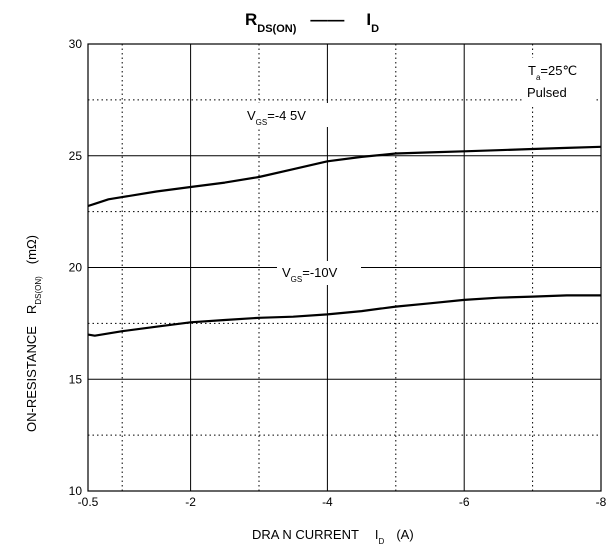  Describe the element at coordinates (76, 44) in the screenshot. I see `y-tick-label: 30` at that location.